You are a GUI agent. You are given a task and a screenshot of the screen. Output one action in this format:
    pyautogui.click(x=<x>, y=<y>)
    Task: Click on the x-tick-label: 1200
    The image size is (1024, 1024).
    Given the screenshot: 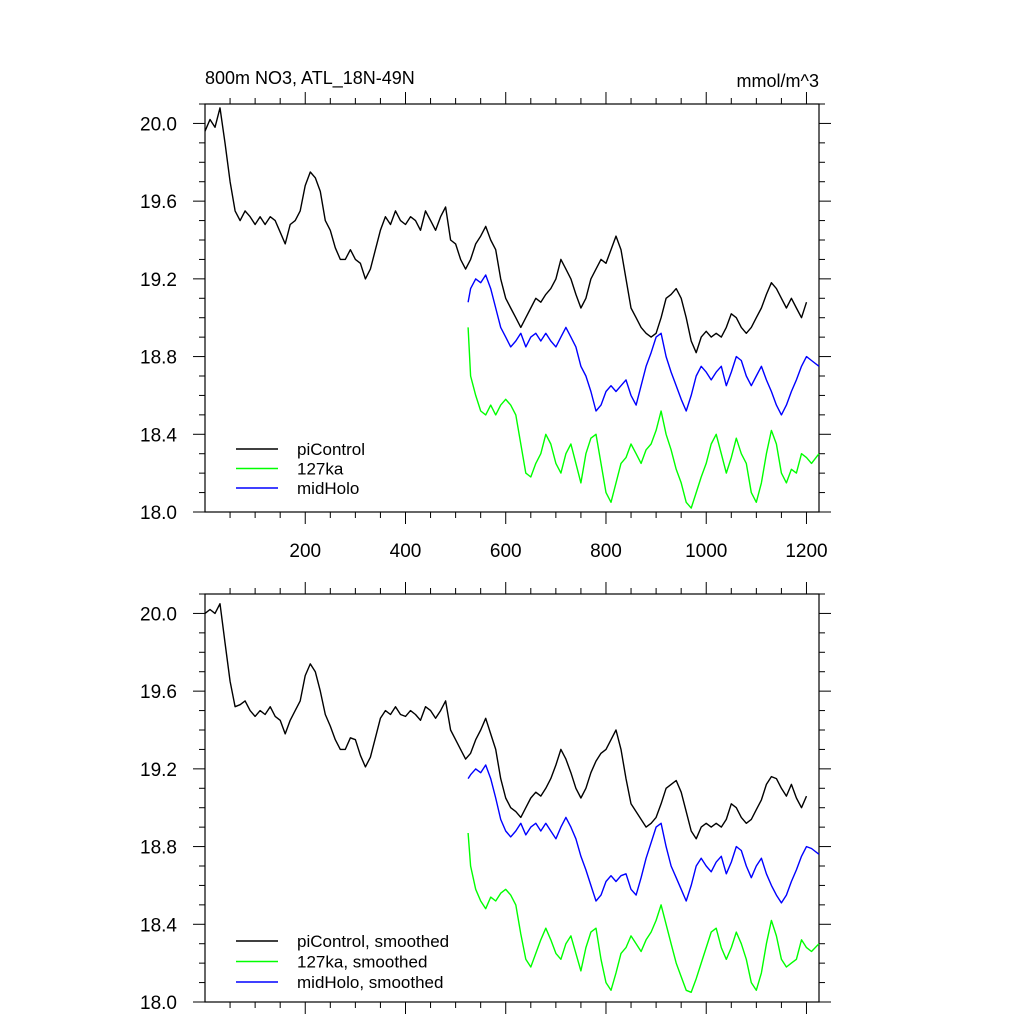 What is the action you would take?
    pyautogui.click(x=806, y=551)
    